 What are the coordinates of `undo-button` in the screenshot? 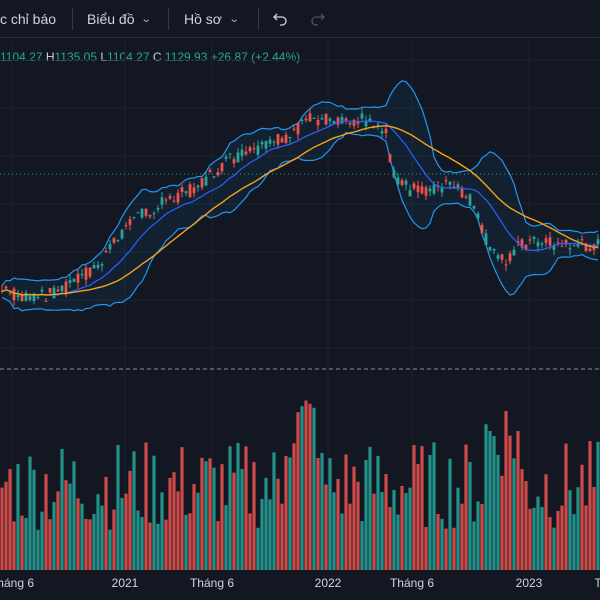 It's located at (280, 19).